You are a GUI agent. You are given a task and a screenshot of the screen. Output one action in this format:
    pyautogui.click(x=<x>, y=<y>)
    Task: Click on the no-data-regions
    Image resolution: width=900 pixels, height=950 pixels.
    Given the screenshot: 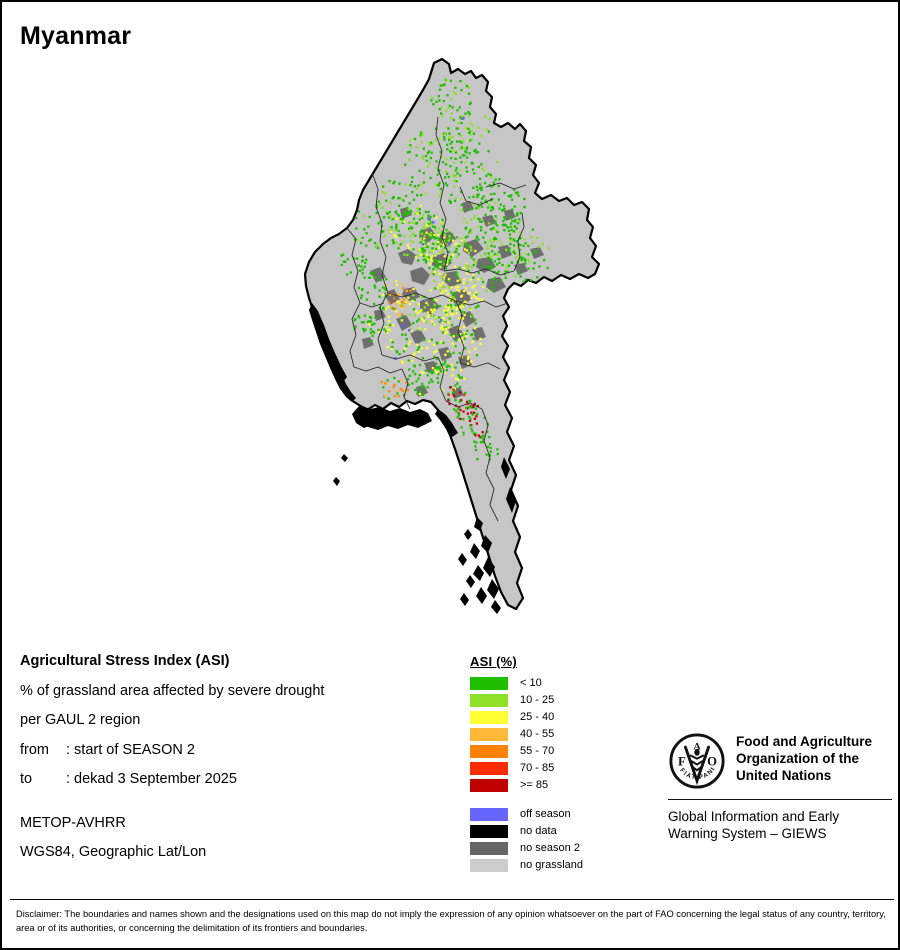 What is the action you would take?
    pyautogui.click(x=412, y=458)
    